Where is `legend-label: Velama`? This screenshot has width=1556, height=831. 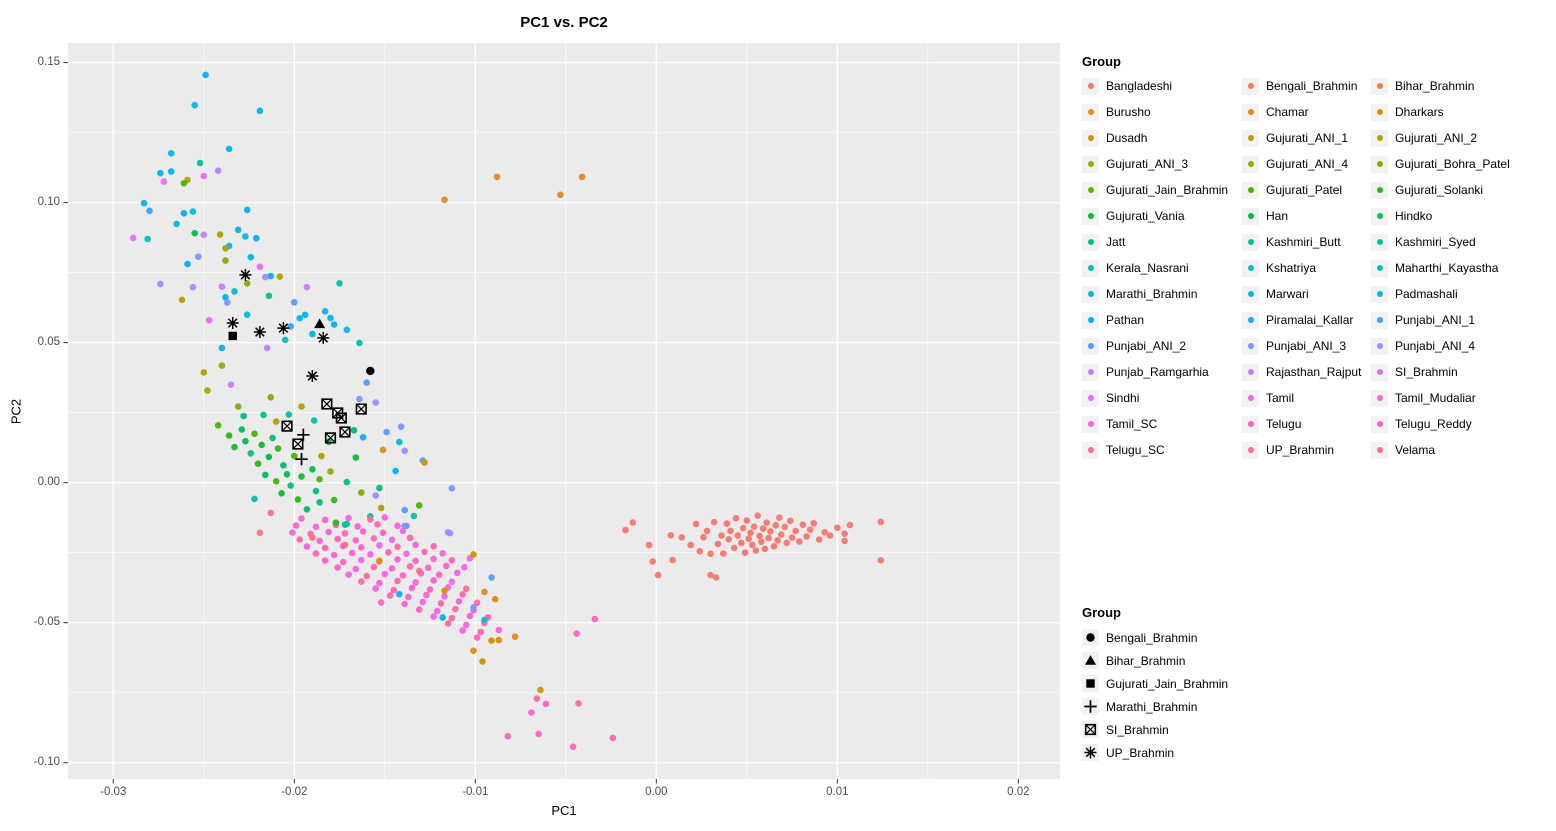 legend-label: Velama is located at coordinates (1415, 450).